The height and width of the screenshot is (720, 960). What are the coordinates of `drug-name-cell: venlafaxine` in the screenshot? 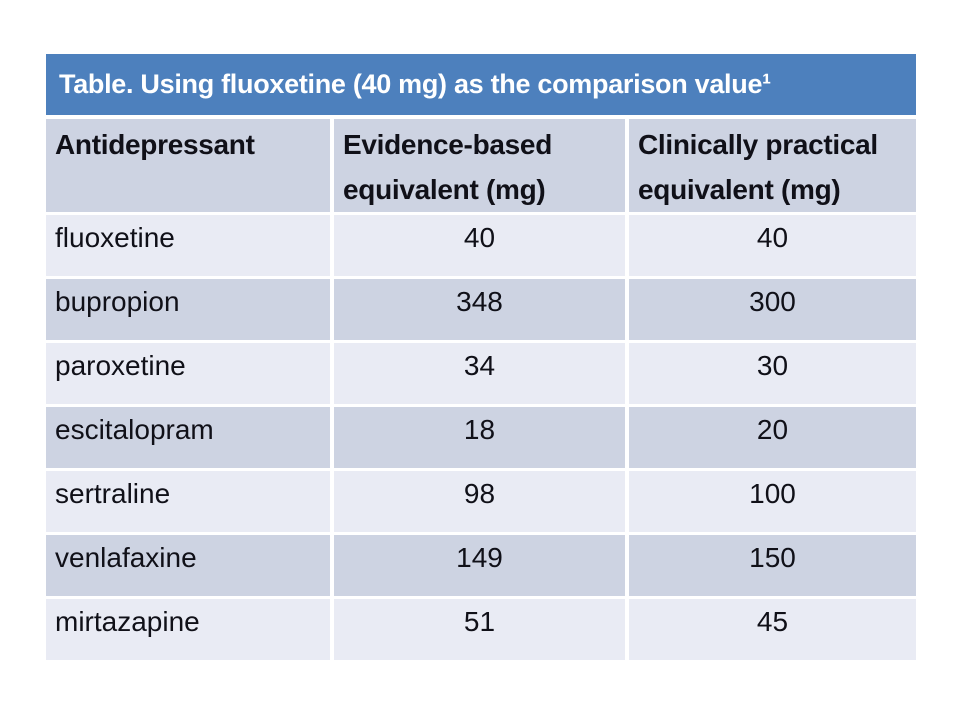 It's located at (188, 565).